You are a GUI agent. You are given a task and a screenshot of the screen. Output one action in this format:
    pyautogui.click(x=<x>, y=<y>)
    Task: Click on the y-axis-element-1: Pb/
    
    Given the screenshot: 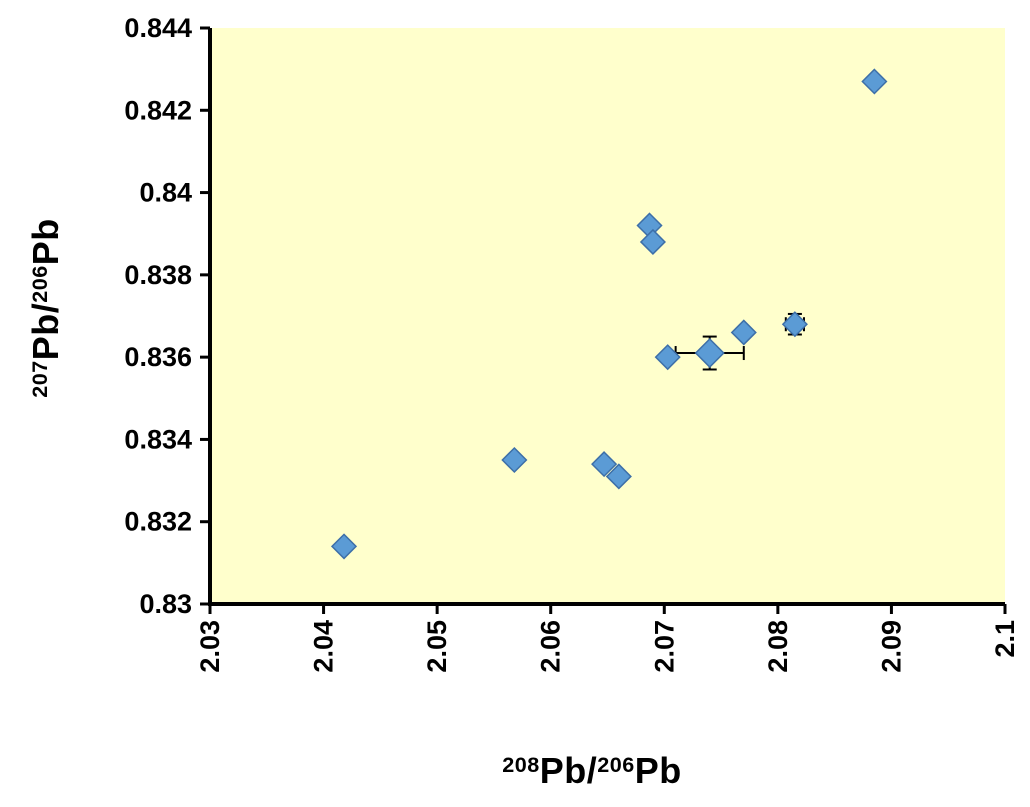 What is the action you would take?
    pyautogui.click(x=45, y=331)
    